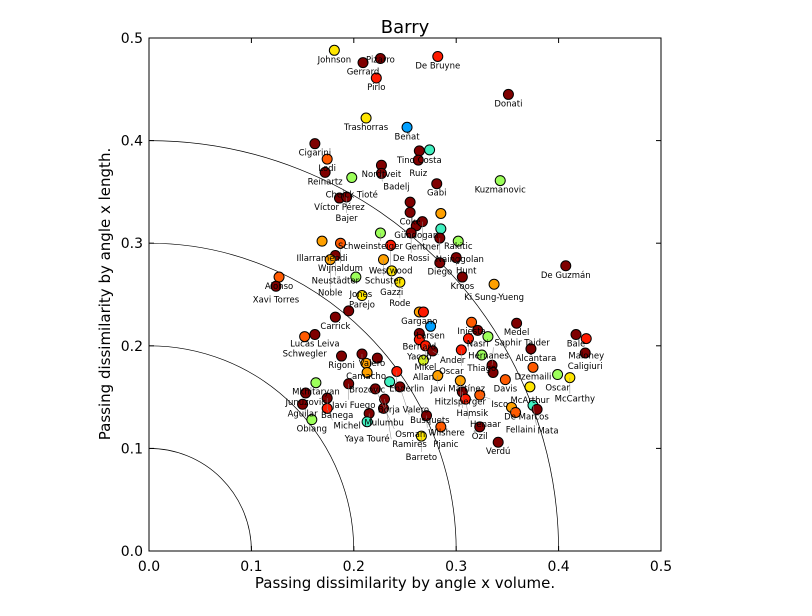  Describe the element at coordinates (251, 567) in the screenshot. I see `x-tick-label: 0.1` at that location.